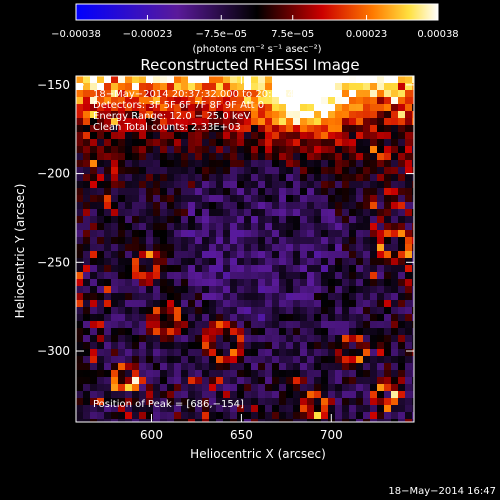  I want to click on annotation-time-range: 18−May−2014 20:37:32.000 to 20:39:40.000, so click(208, 94).